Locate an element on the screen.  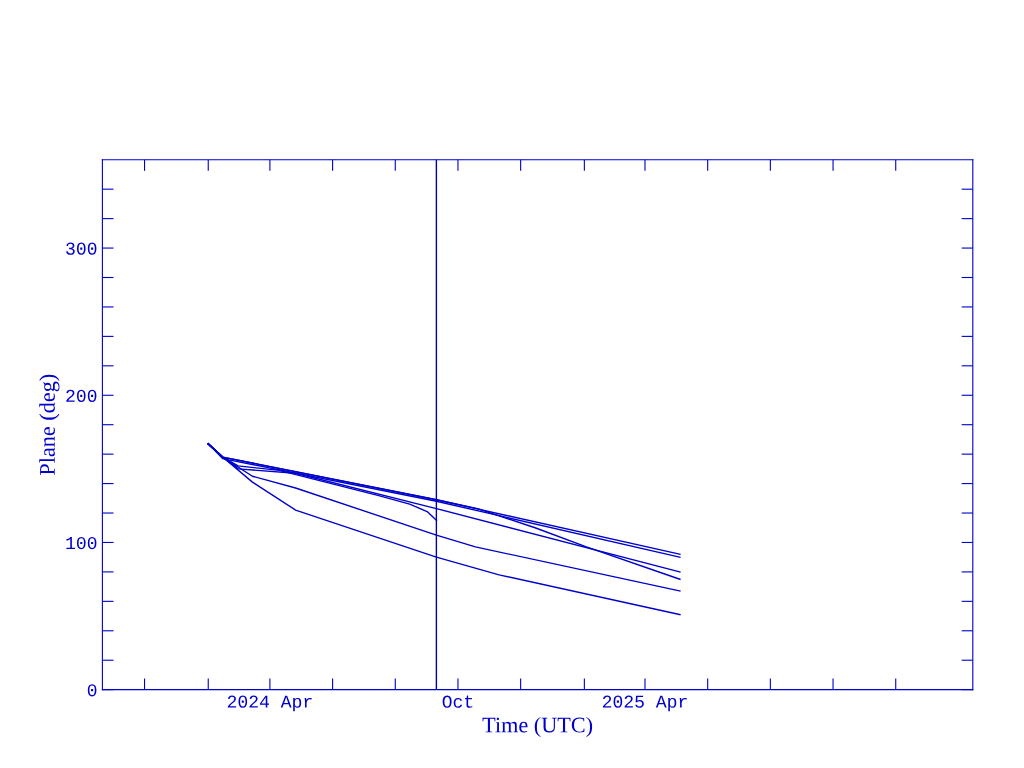
y-tick-label: 300 is located at coordinates (81, 248).